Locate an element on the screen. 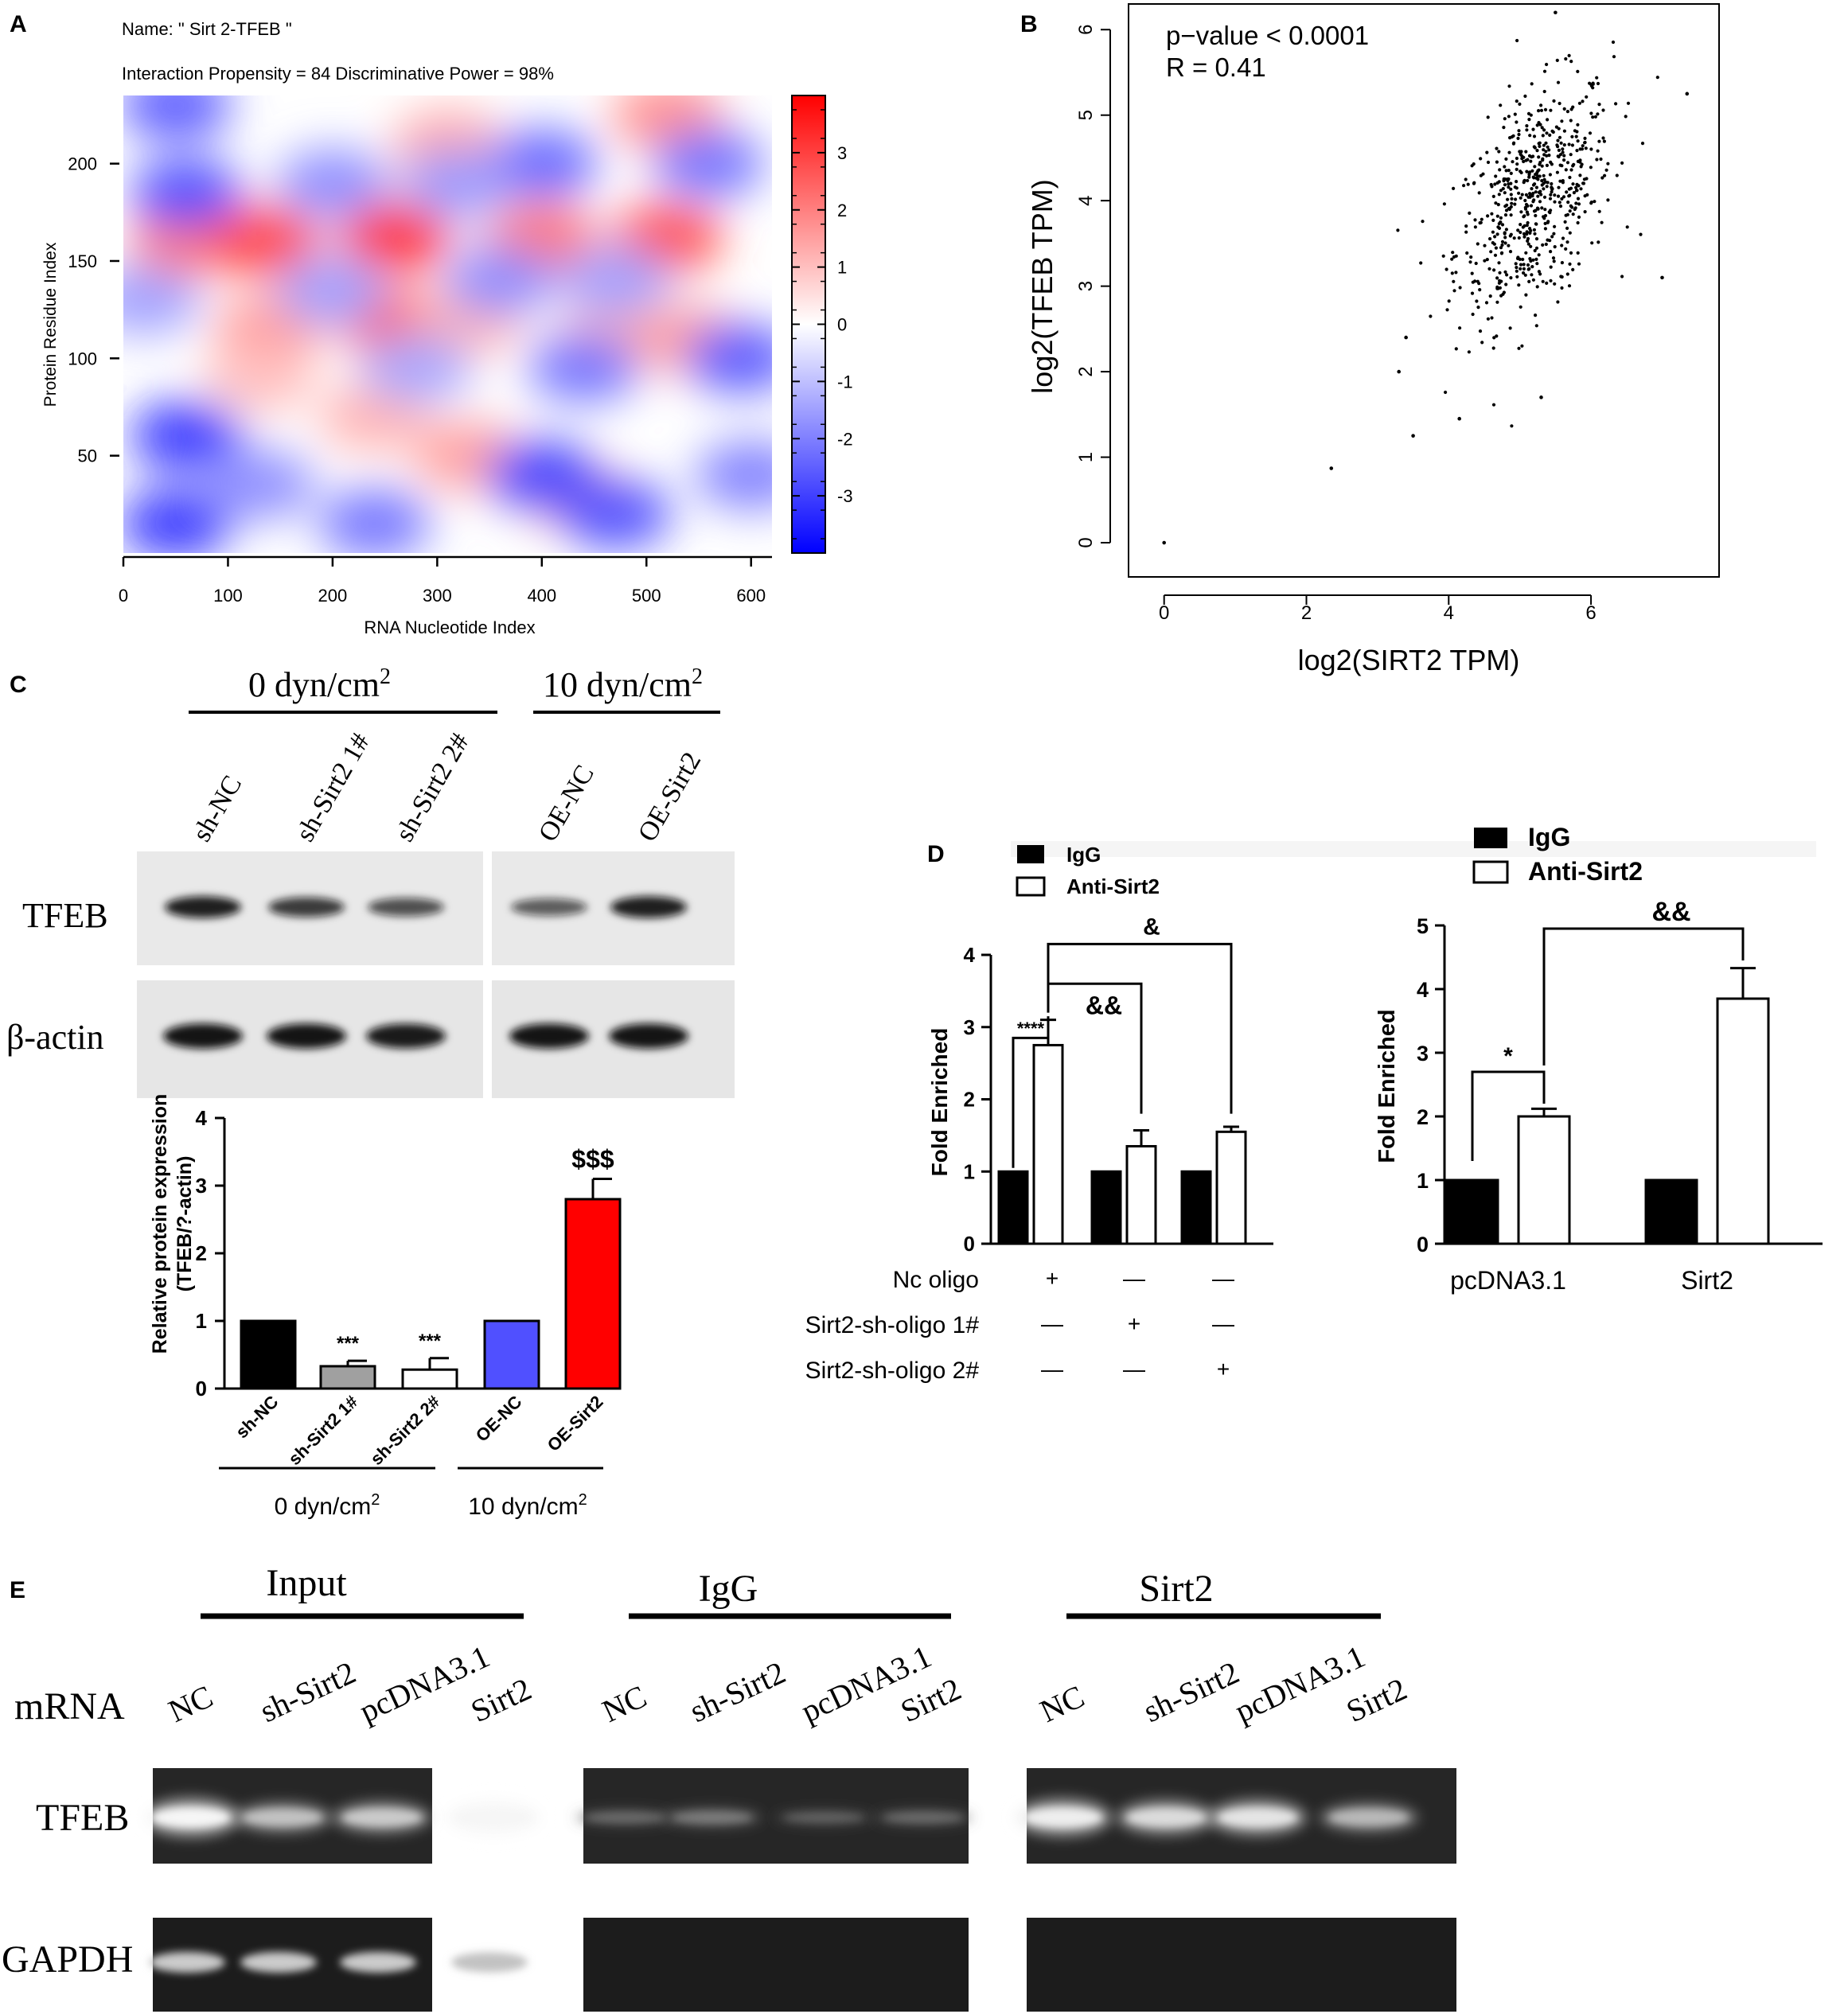 The height and width of the screenshot is (2014, 1848). bar-y-tick-label: 4 is located at coordinates (970, 955).